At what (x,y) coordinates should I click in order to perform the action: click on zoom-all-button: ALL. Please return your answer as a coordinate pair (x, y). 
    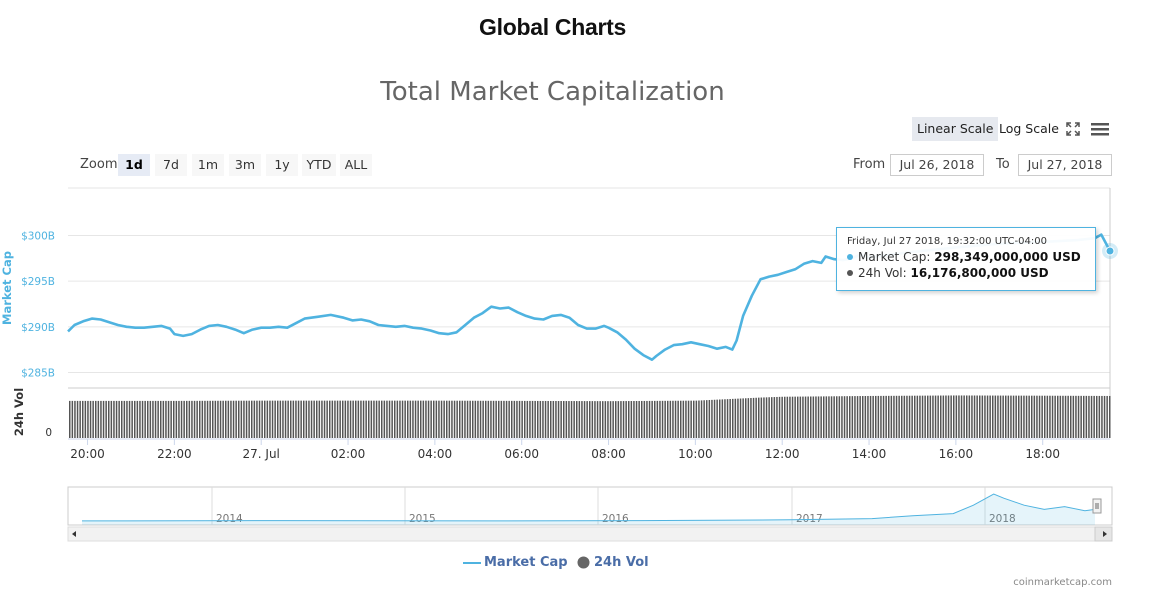
    Looking at the image, I should click on (356, 165).